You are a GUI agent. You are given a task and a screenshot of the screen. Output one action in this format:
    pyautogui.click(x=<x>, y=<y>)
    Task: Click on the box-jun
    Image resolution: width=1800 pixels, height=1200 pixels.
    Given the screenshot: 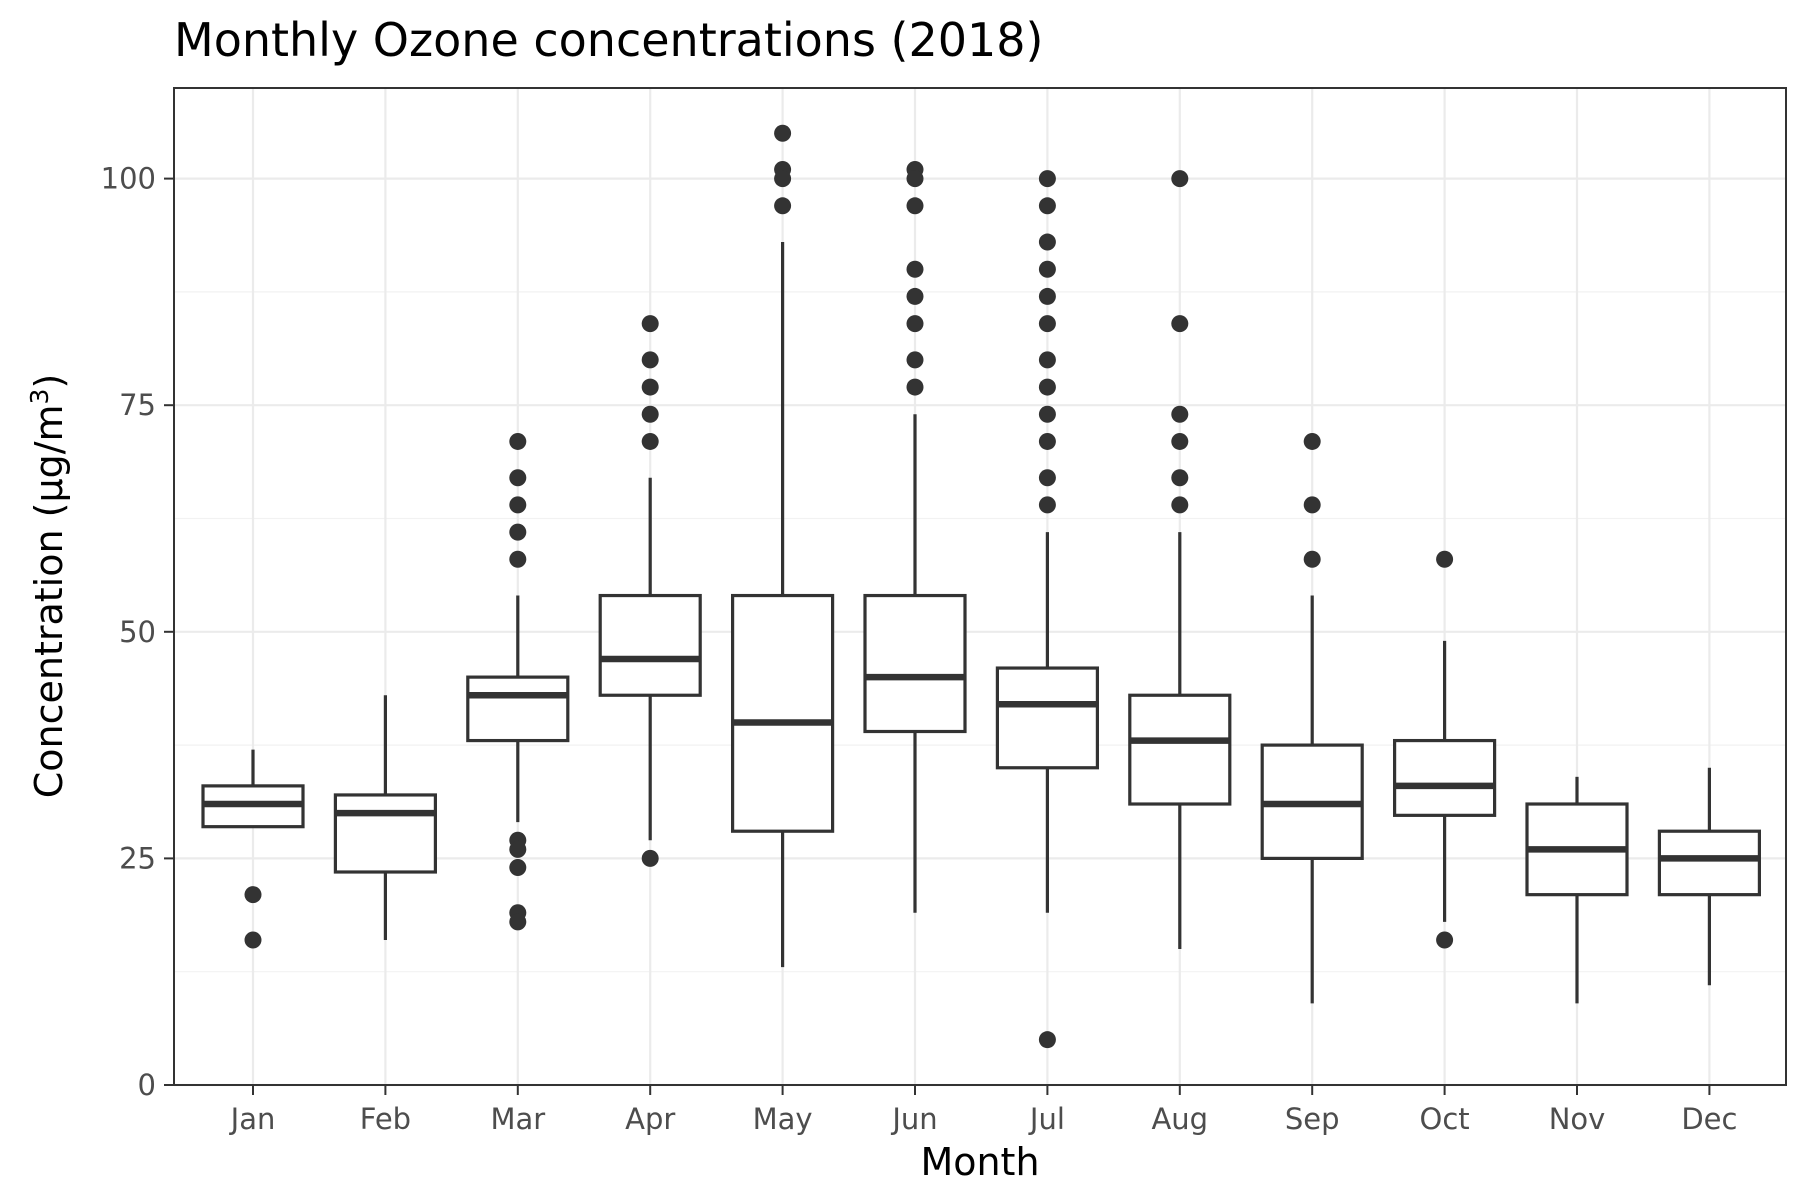 What is the action you would take?
    pyautogui.click(x=915, y=537)
    